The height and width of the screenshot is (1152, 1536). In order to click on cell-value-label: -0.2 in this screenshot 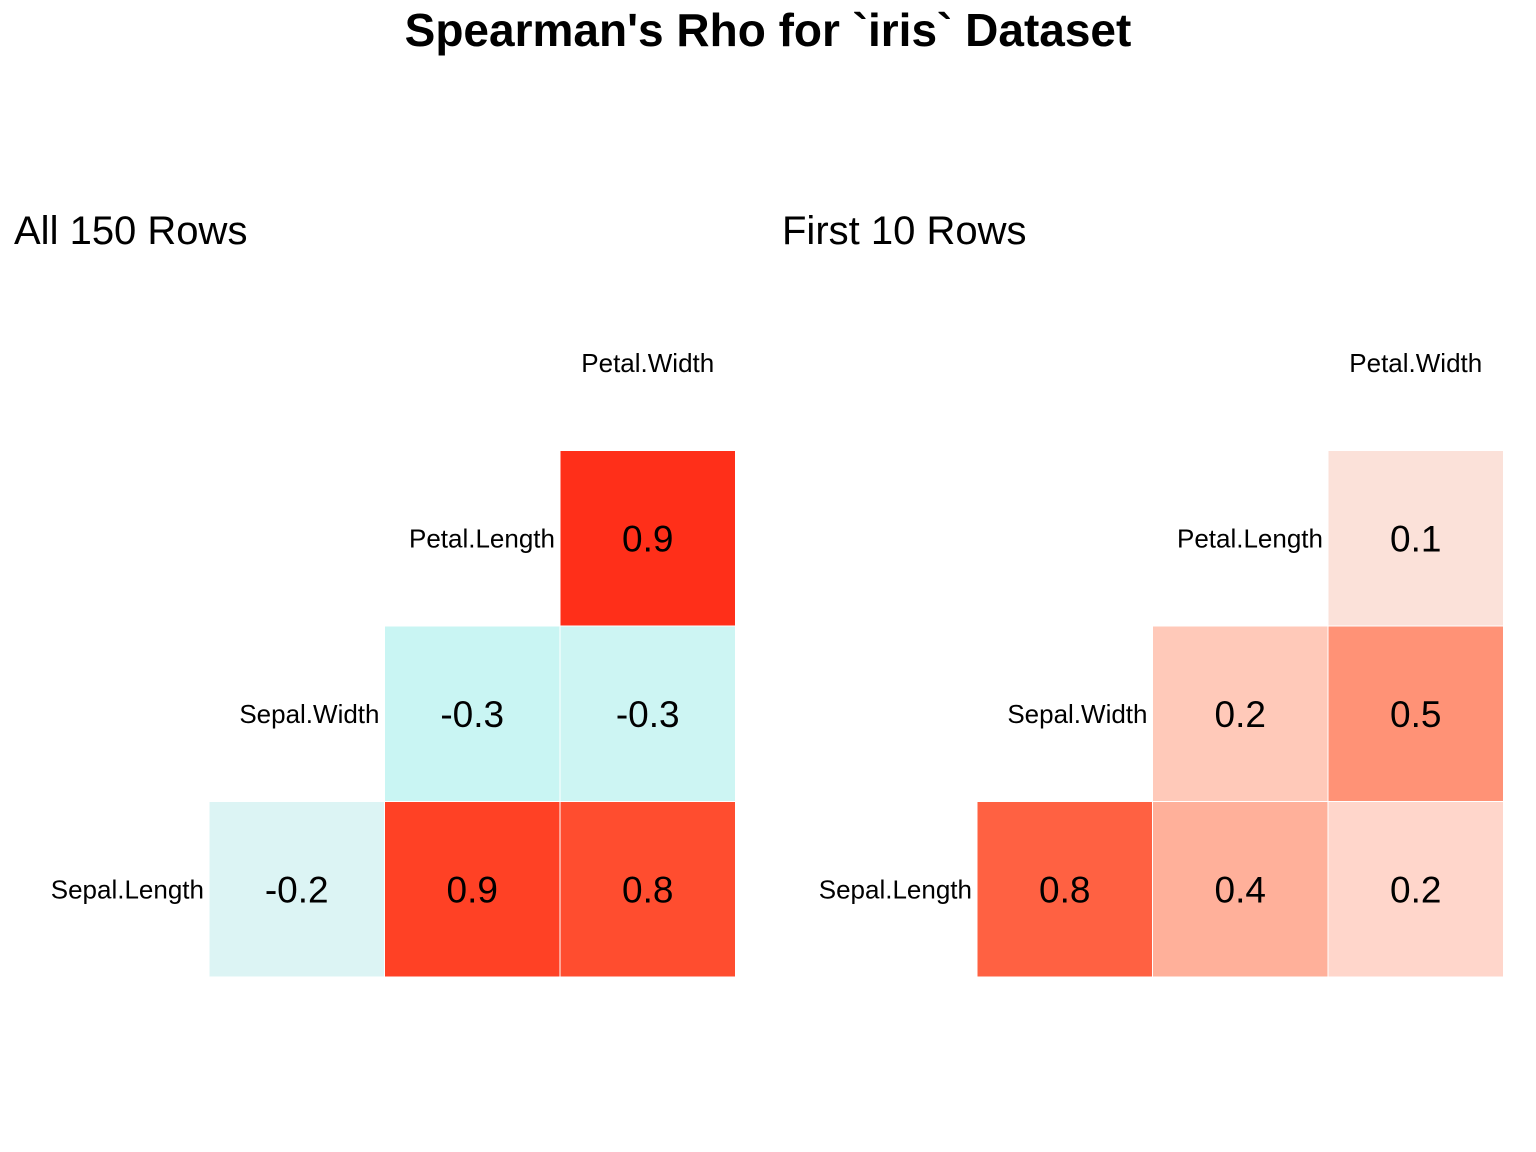, I will do `click(297, 889)`.